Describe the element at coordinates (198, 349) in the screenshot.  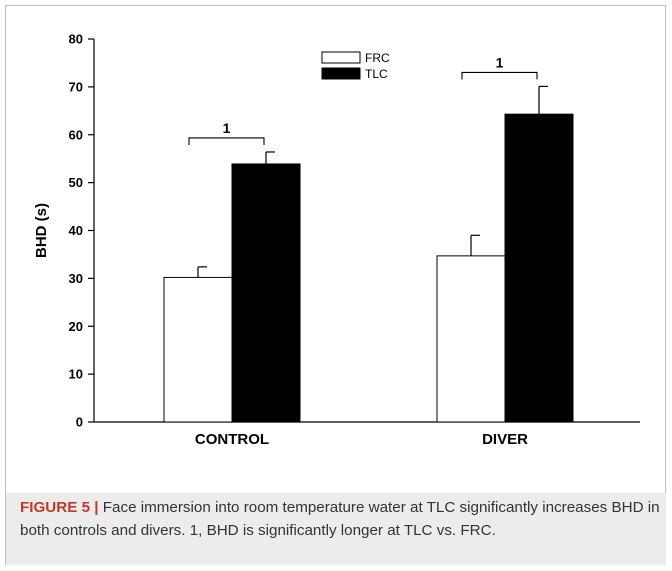
I see `bar-frc-control` at that location.